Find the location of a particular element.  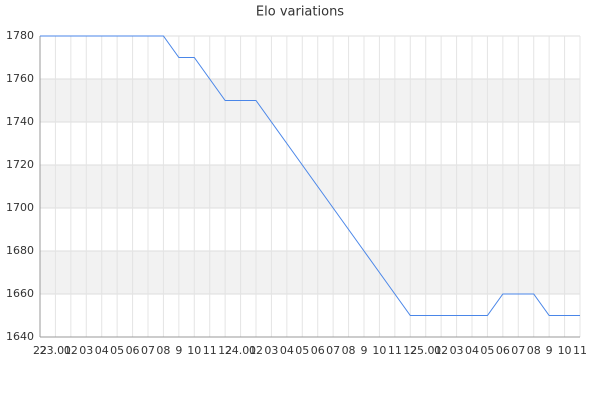

y-tick-label: 1660 is located at coordinates (20, 293).